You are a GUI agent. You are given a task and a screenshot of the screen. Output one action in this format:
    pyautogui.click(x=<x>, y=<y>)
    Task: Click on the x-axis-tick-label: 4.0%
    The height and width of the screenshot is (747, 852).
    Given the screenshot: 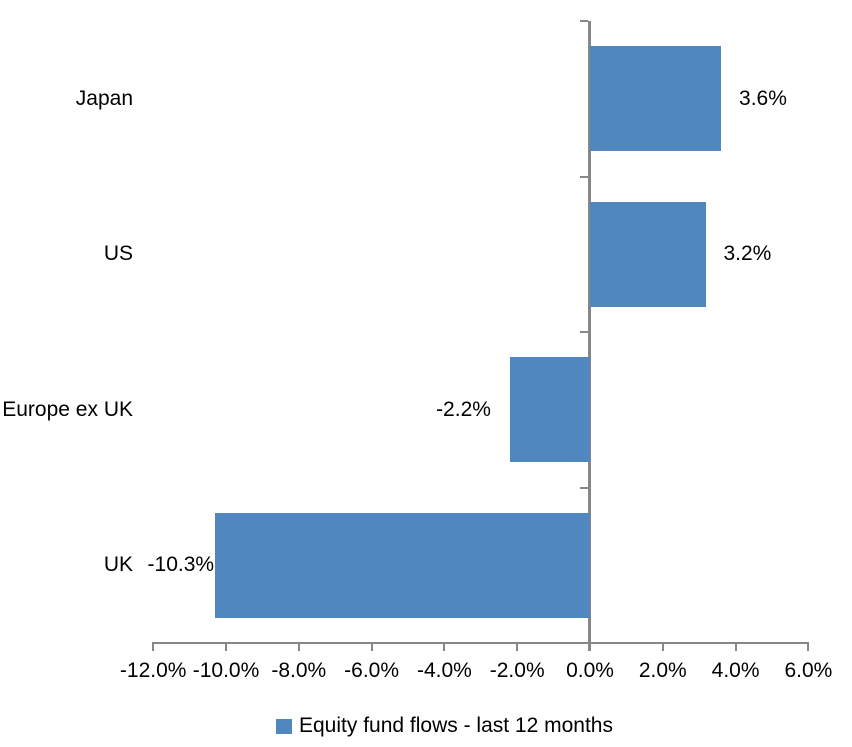 What is the action you would take?
    pyautogui.click(x=735, y=670)
    